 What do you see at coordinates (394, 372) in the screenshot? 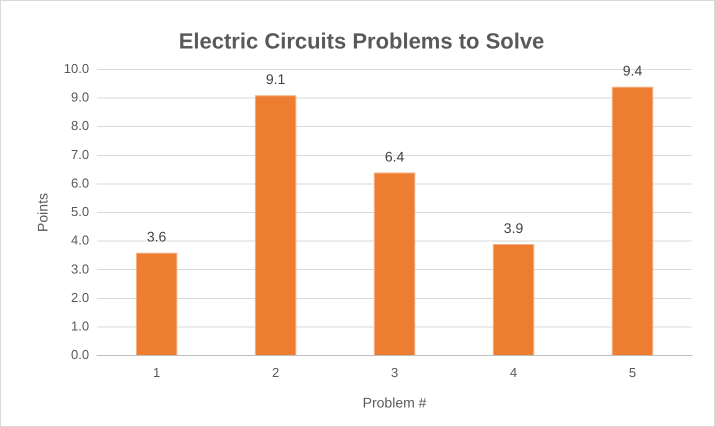
I see `x-tick-label: 3` at bounding box center [394, 372].